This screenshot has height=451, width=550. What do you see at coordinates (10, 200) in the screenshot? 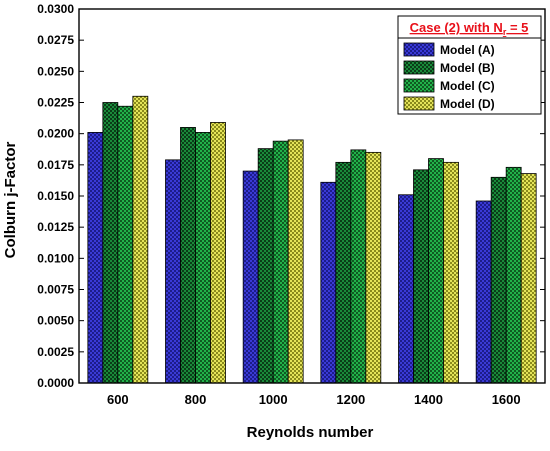
I see `y-axis-label: Colburn j-Factor` at bounding box center [10, 200].